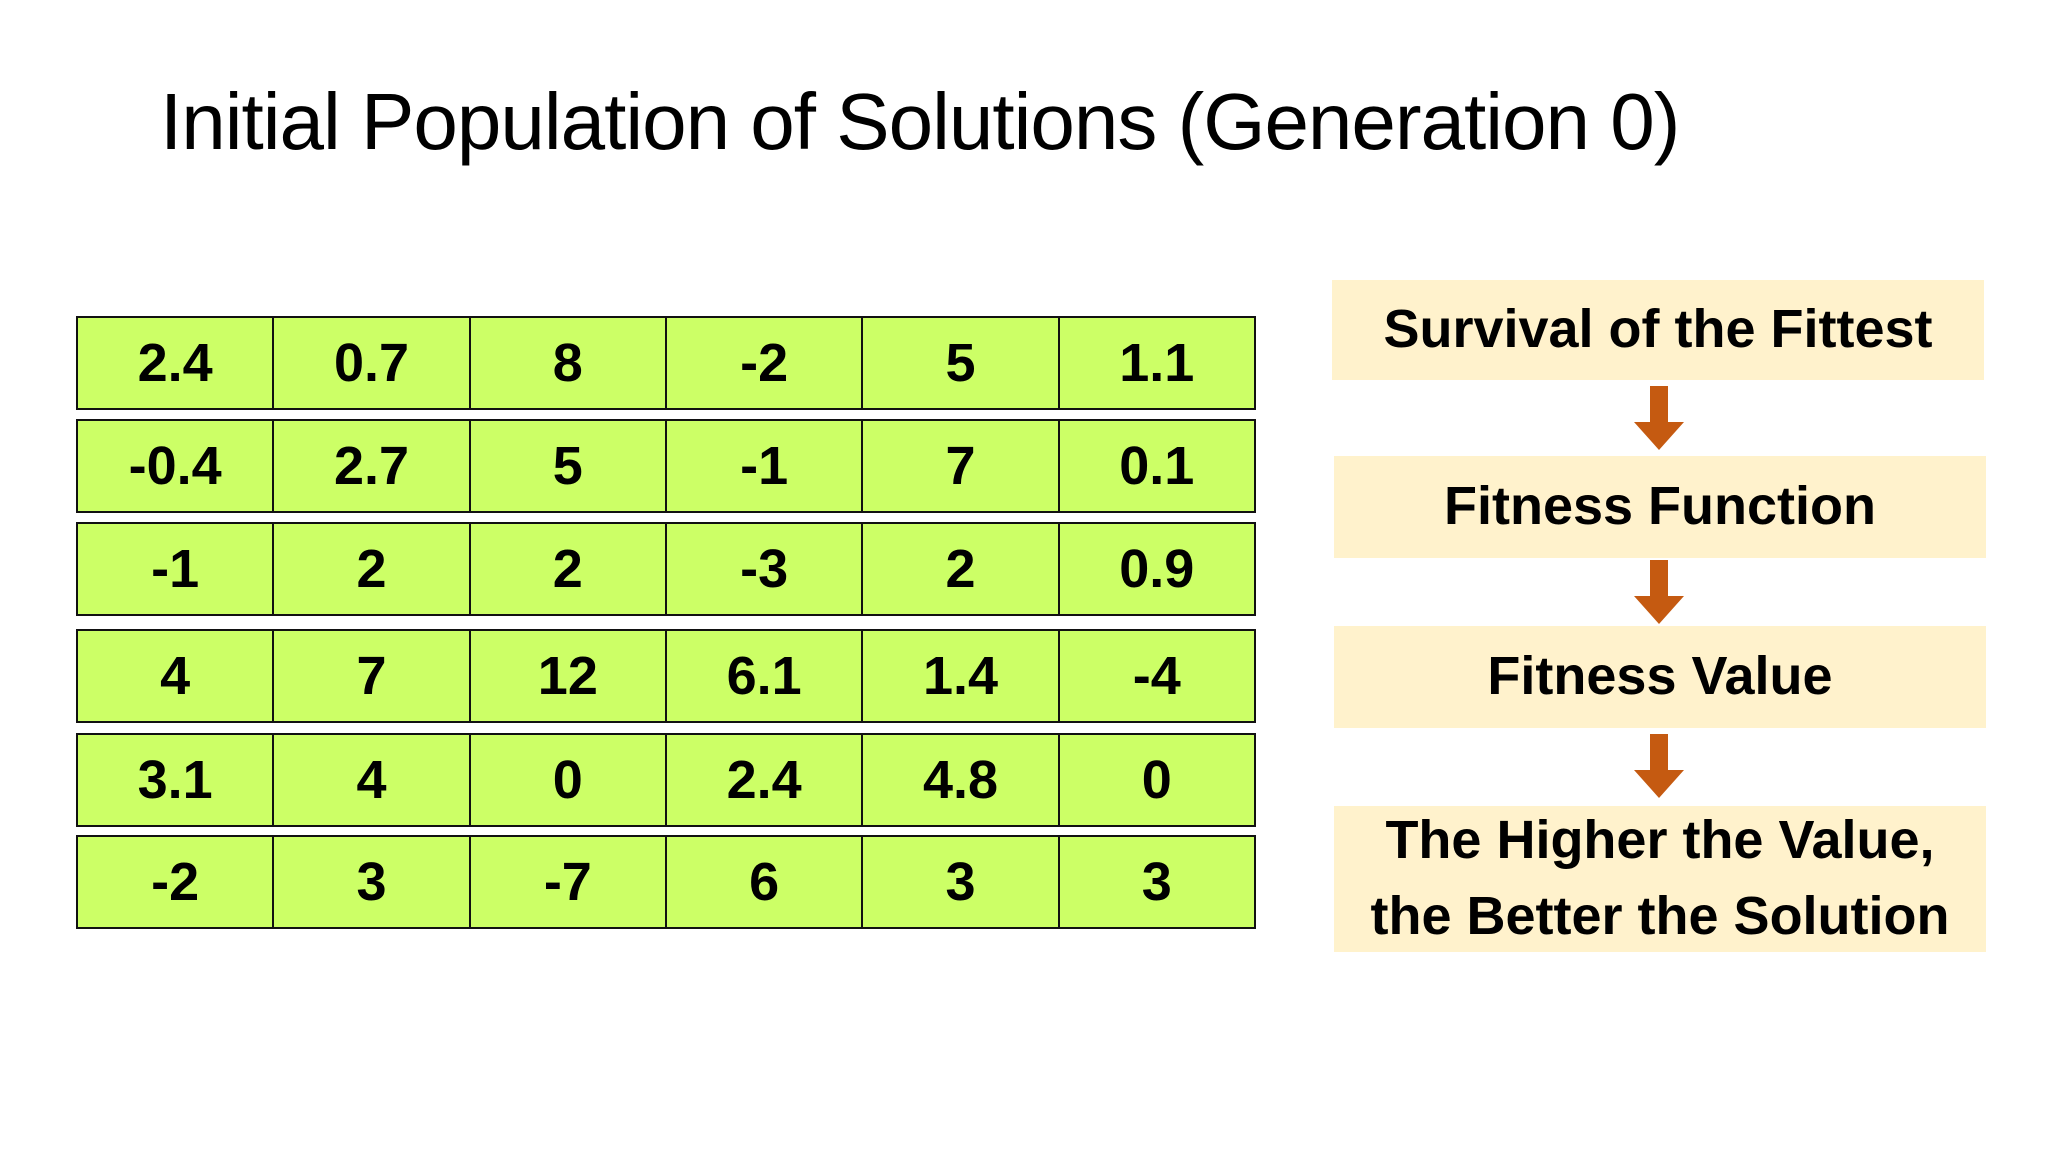 Image resolution: width=2048 pixels, height=1152 pixels. What do you see at coordinates (765, 569) in the screenshot?
I see `gene-cell: -3` at bounding box center [765, 569].